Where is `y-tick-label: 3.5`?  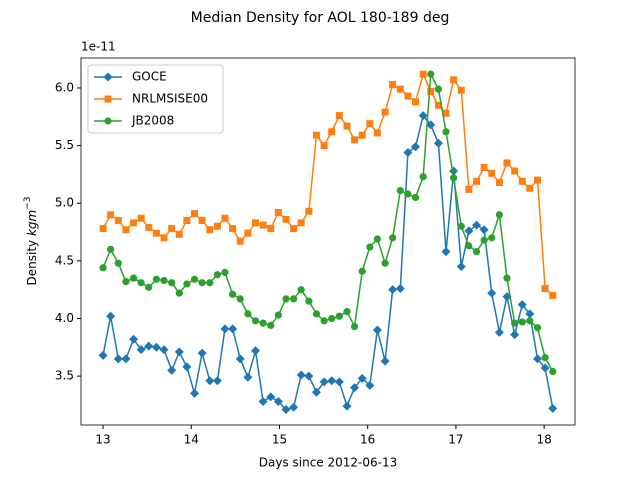
y-tick-label: 3.5 is located at coordinates (64, 376).